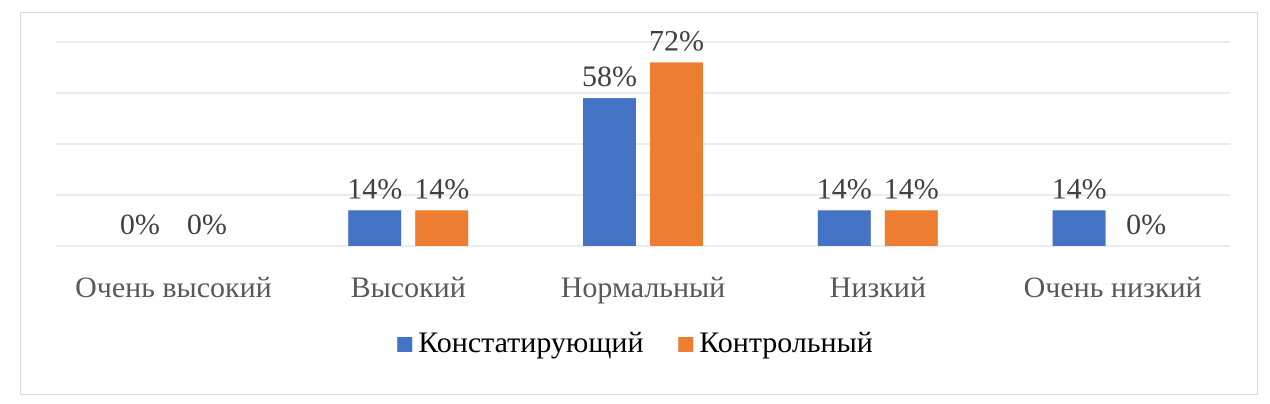 The image size is (1270, 404). I want to click on x-tick-label: Низкий, so click(878, 287).